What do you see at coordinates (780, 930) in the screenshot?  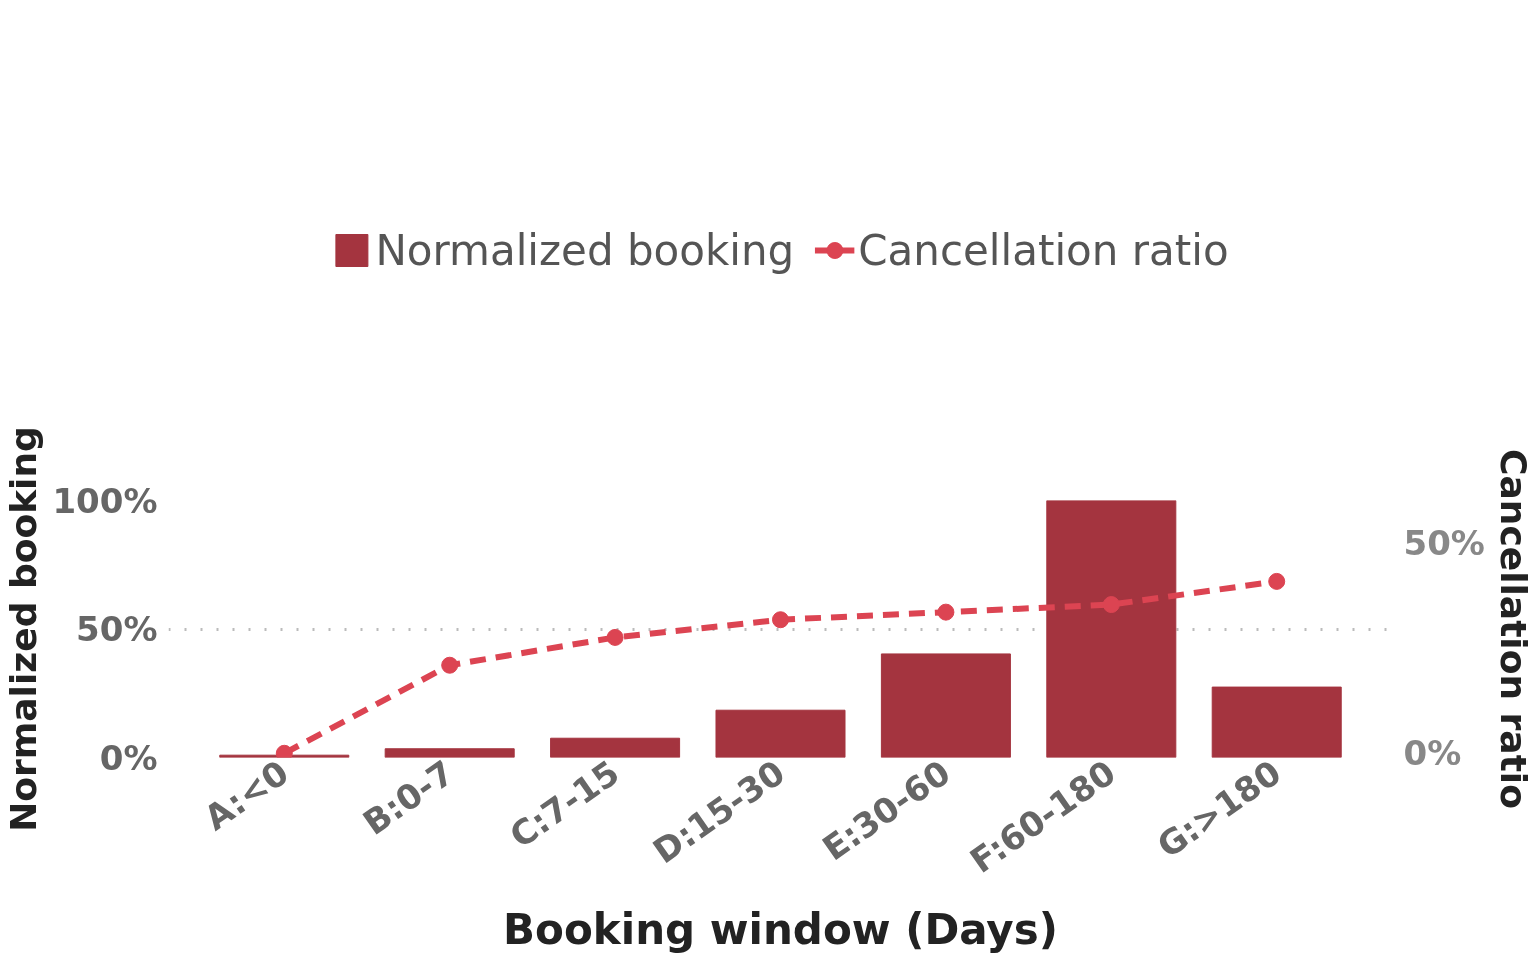 I see `x-axis-title: Booking window (Days)` at bounding box center [780, 930].